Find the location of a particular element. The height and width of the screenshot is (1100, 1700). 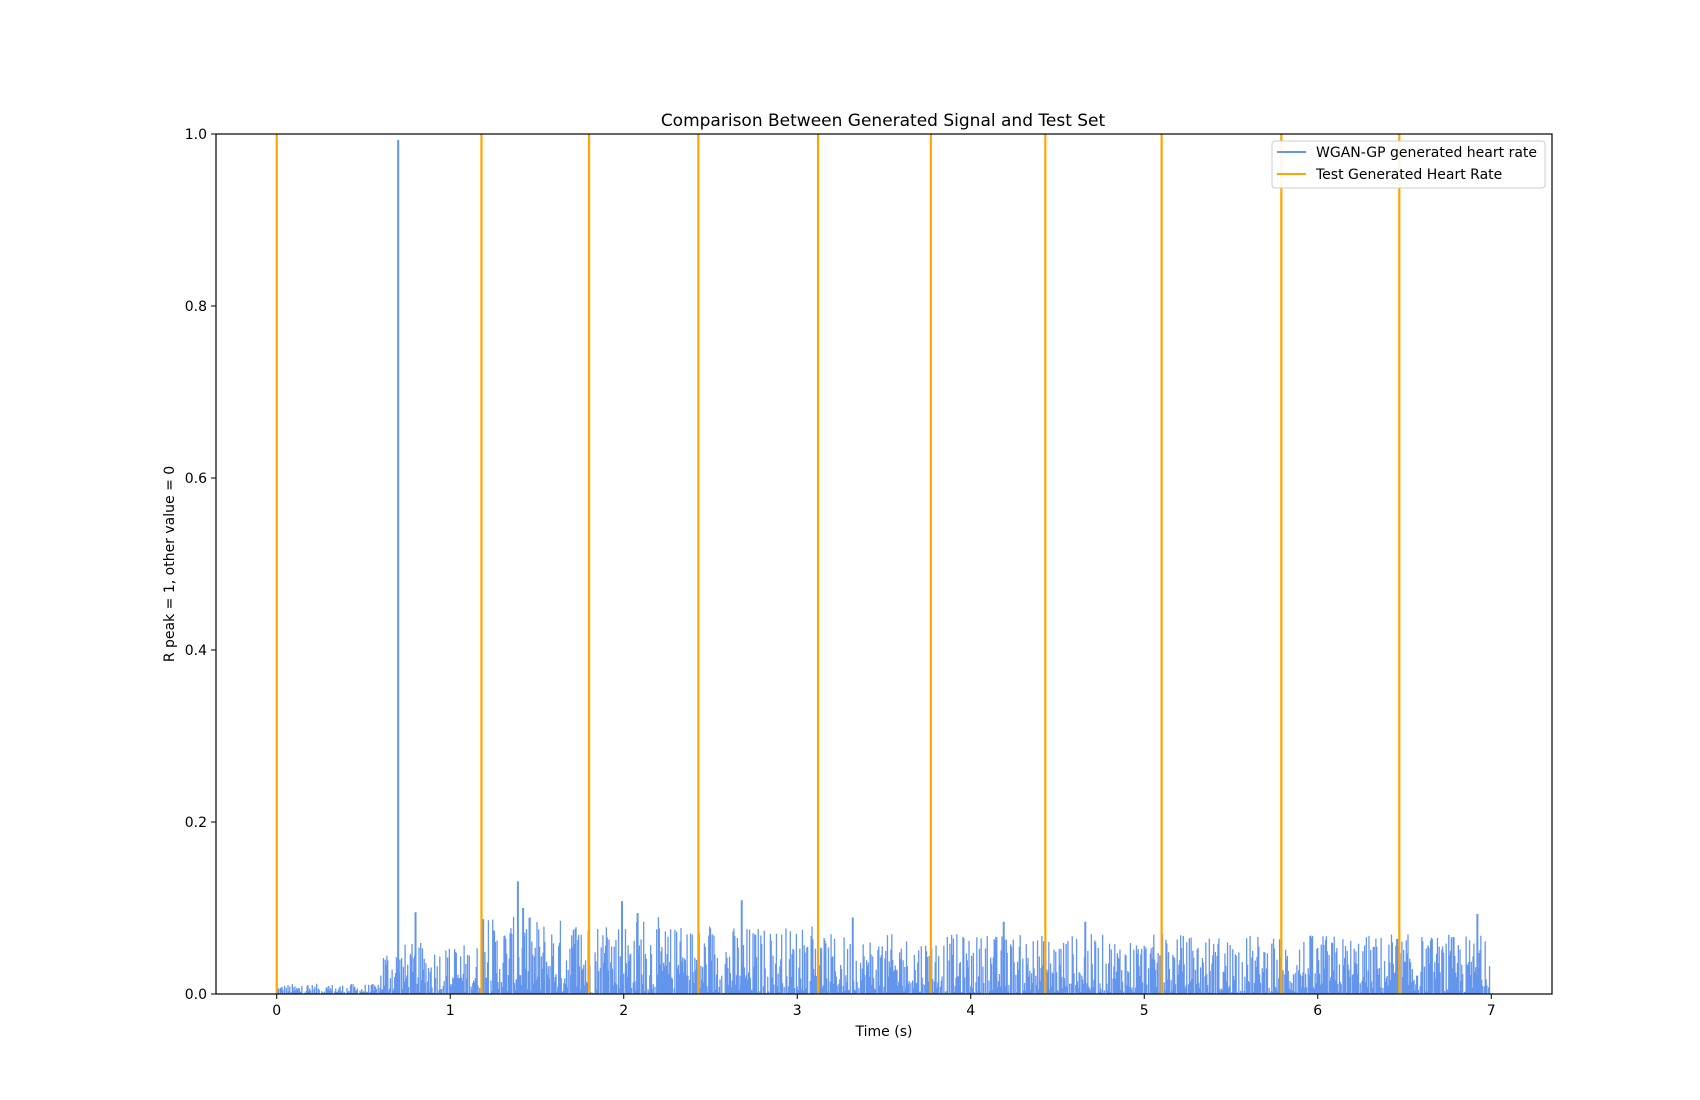

y-tick-label: 1.0 is located at coordinates (196, 135).